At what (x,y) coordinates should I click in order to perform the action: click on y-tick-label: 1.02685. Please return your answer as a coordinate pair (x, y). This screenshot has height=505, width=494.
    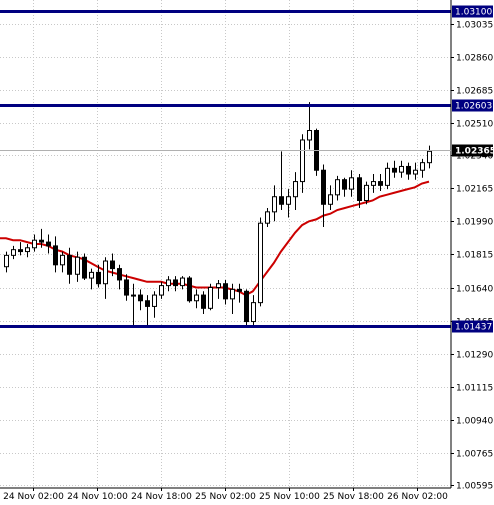
    Looking at the image, I should click on (474, 92).